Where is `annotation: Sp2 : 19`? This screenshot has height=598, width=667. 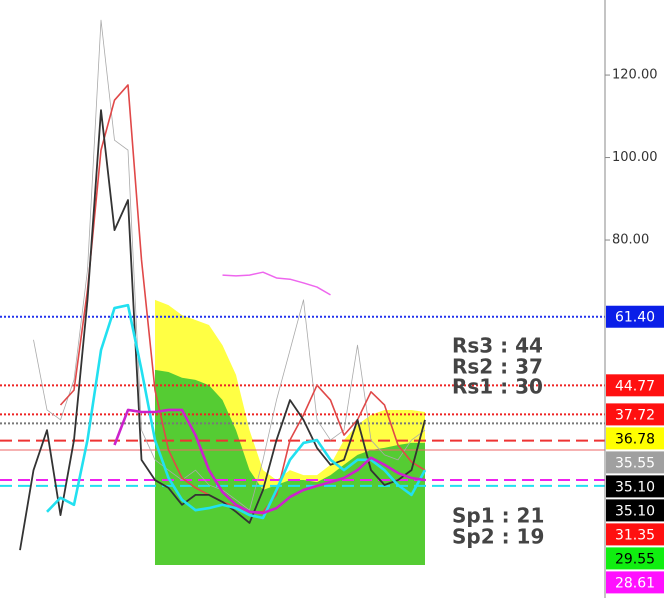 annotation: Sp2 : 19 is located at coordinates (498, 537).